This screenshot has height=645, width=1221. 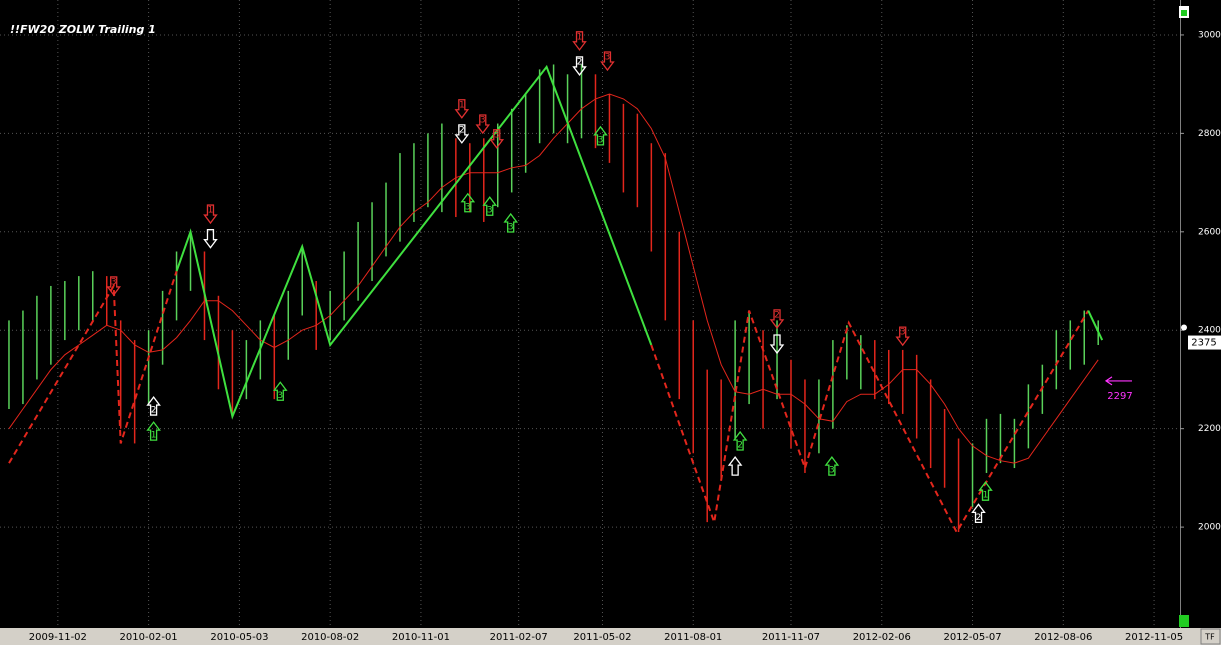 I want to click on x-tick-label: 2010-02-01, so click(x=149, y=637).